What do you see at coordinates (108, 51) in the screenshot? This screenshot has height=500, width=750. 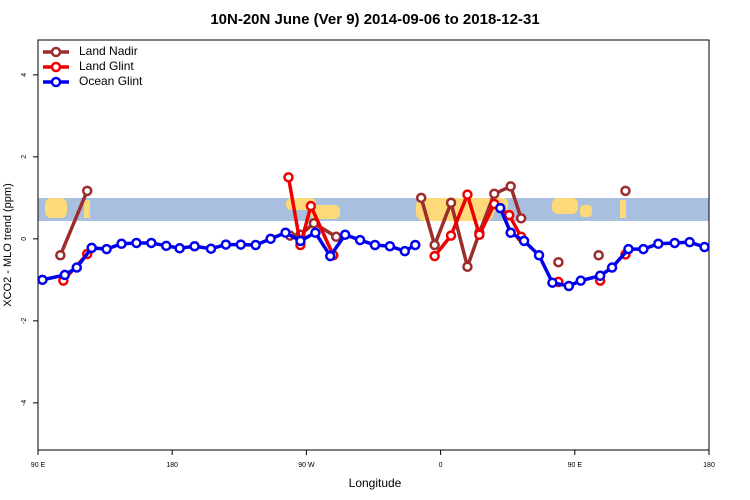 I see `legend-label: Land Nadir` at bounding box center [108, 51].